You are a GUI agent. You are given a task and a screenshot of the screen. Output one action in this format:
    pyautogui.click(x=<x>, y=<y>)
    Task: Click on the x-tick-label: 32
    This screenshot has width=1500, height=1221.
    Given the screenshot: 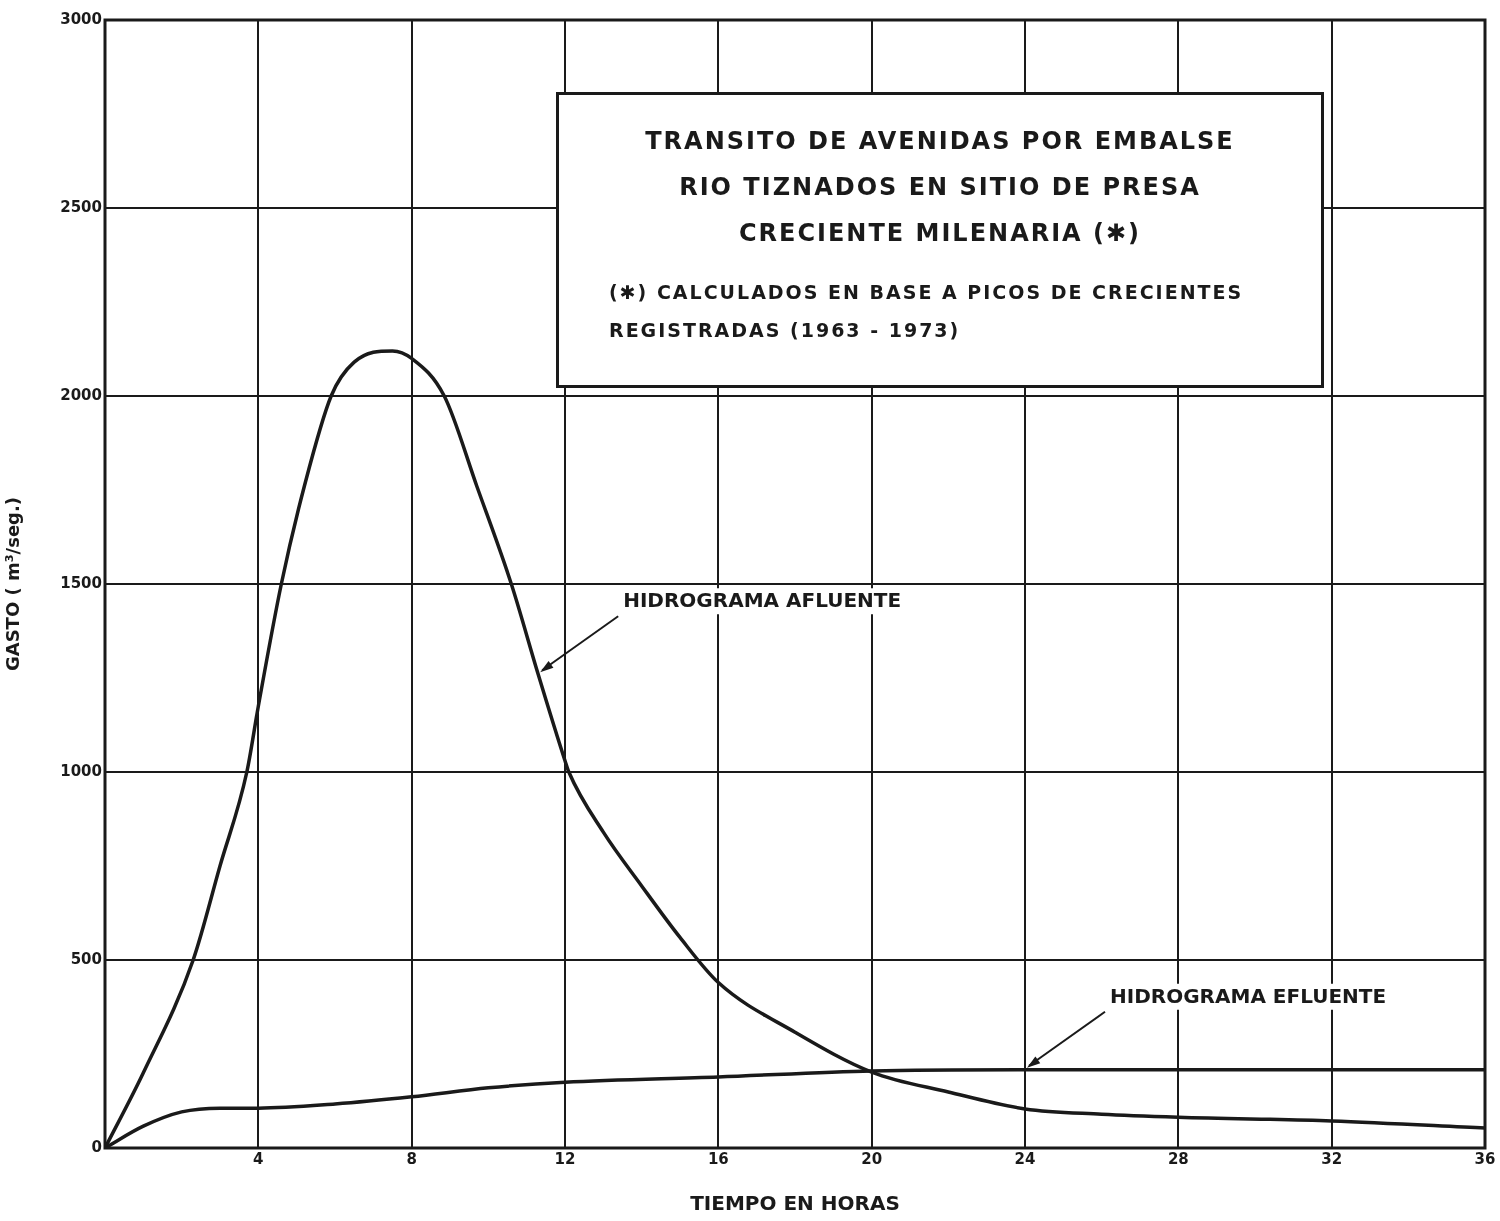 What is the action you would take?
    pyautogui.click(x=1332, y=1158)
    